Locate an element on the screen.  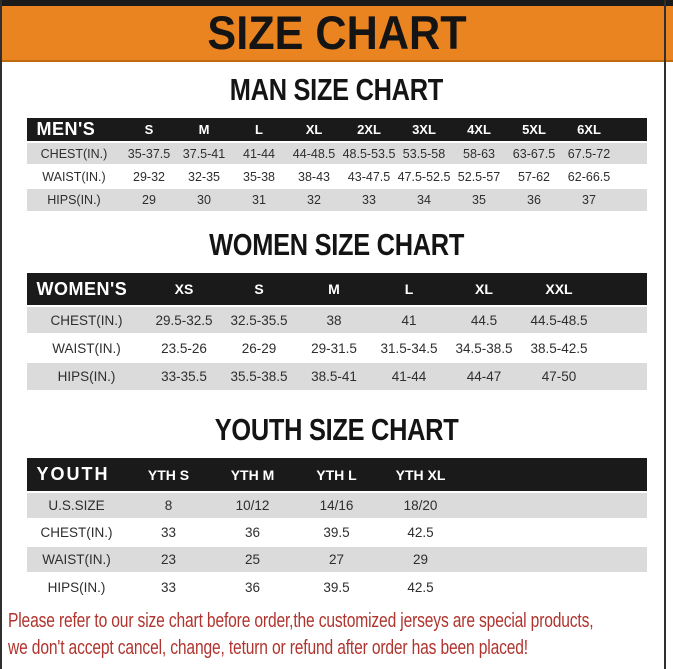
measurement-cell: 57-62 is located at coordinates (534, 176).